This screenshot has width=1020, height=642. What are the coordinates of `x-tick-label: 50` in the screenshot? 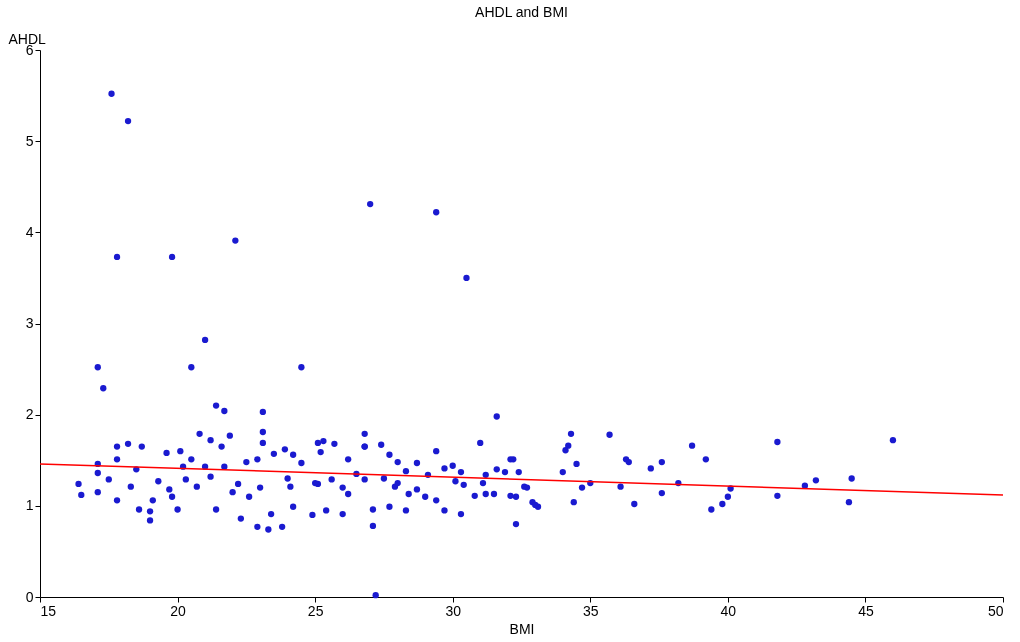 It's located at (995, 610).